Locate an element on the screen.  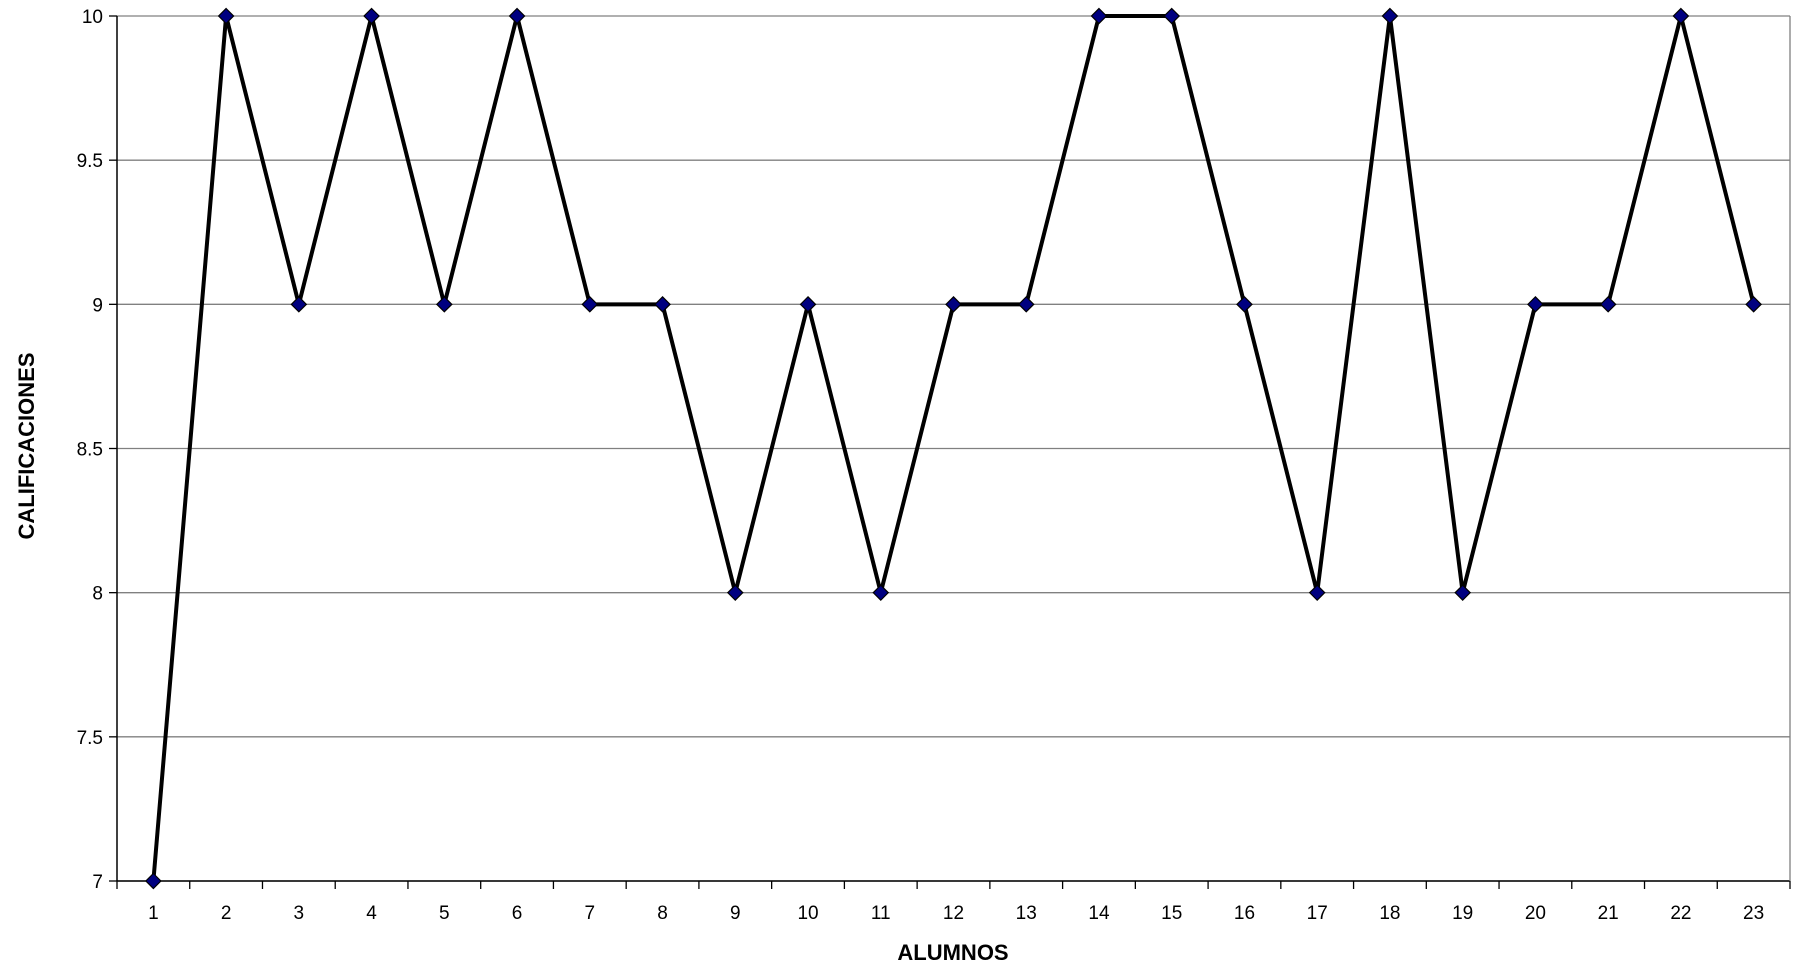
x-tick-labels: 1 2 3 4 5 6 7 8 9 10 11 12 13 14 15 16 17 18 19 20 21 22 23 is located at coordinates (956, 913).